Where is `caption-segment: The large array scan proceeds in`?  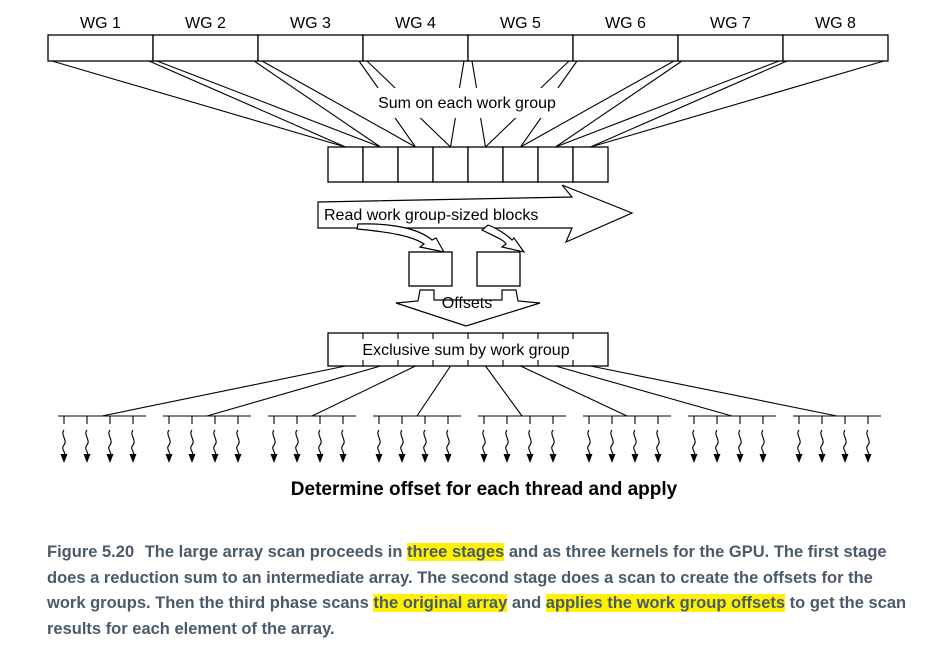
caption-segment: The large array scan proceeds in is located at coordinates (276, 552).